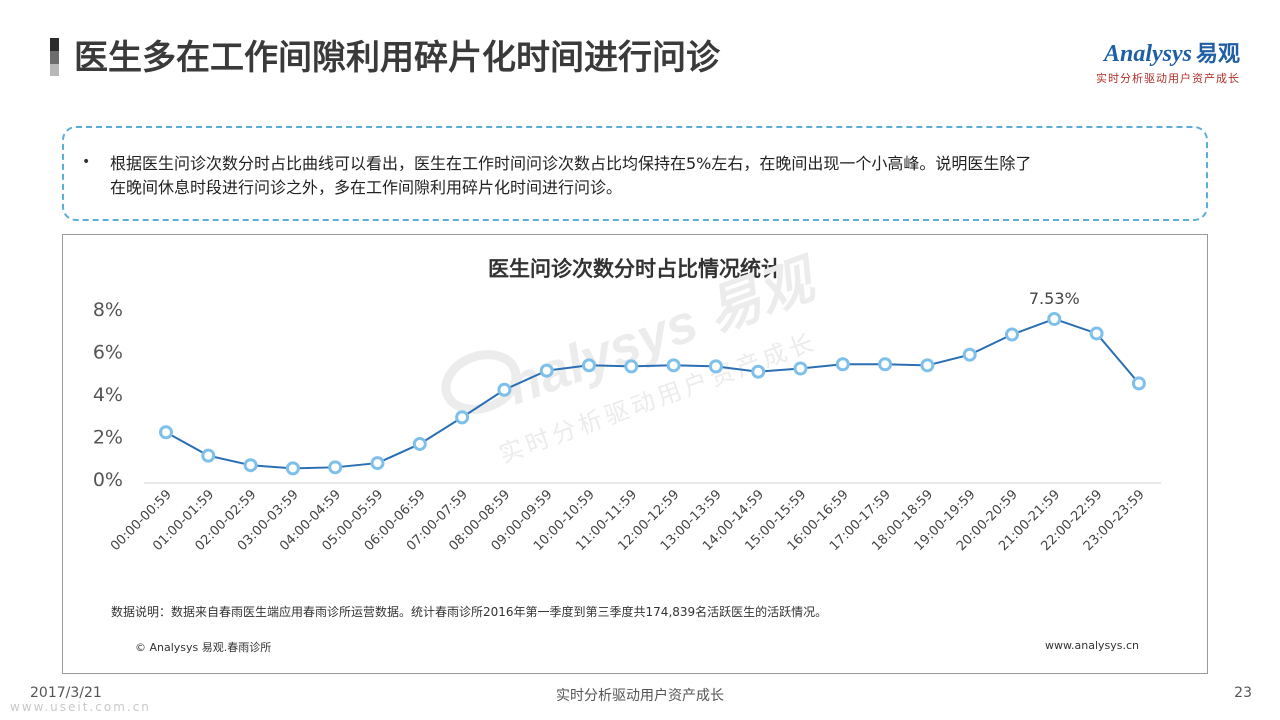 Image resolution: width=1280 pixels, height=720 pixels. I want to click on analysys-logo: Analysys 易观 实时分析驱动用户资产成长, so click(1168, 61).